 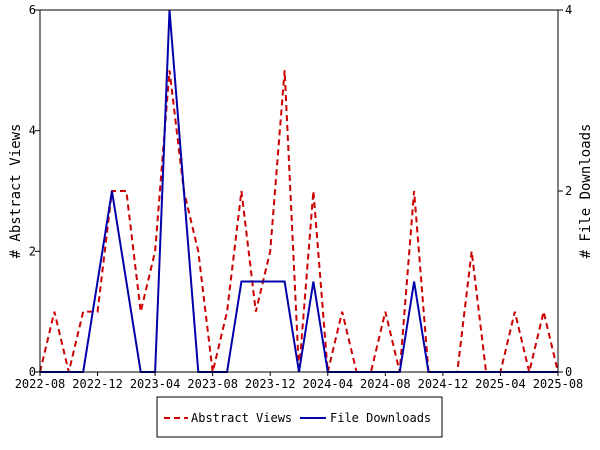 I want to click on legend-label-file-downloads: File Downloads, so click(x=380, y=418).